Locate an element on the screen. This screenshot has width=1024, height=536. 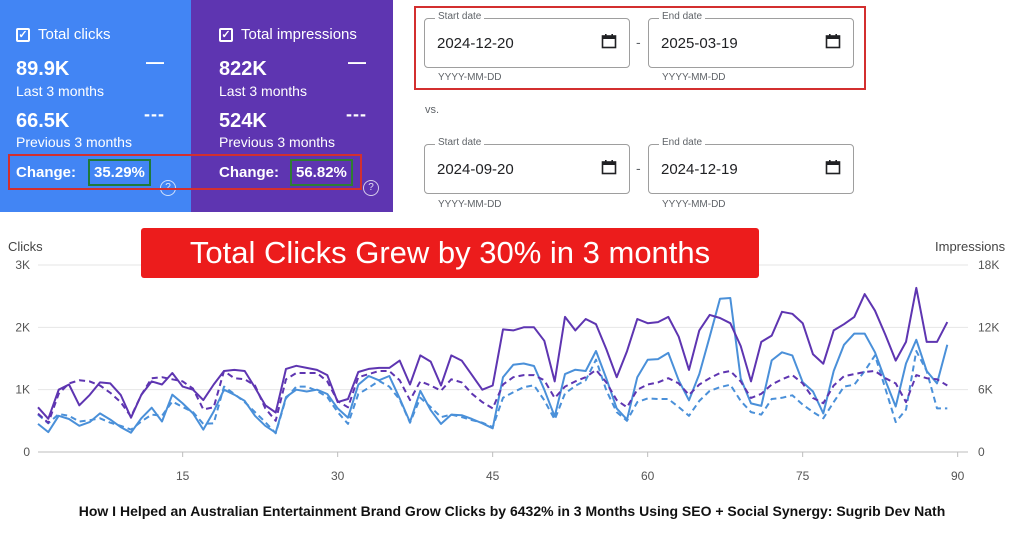
headline-banner: Total Clicks Grew by 30% in 3 months is located at coordinates (450, 253).